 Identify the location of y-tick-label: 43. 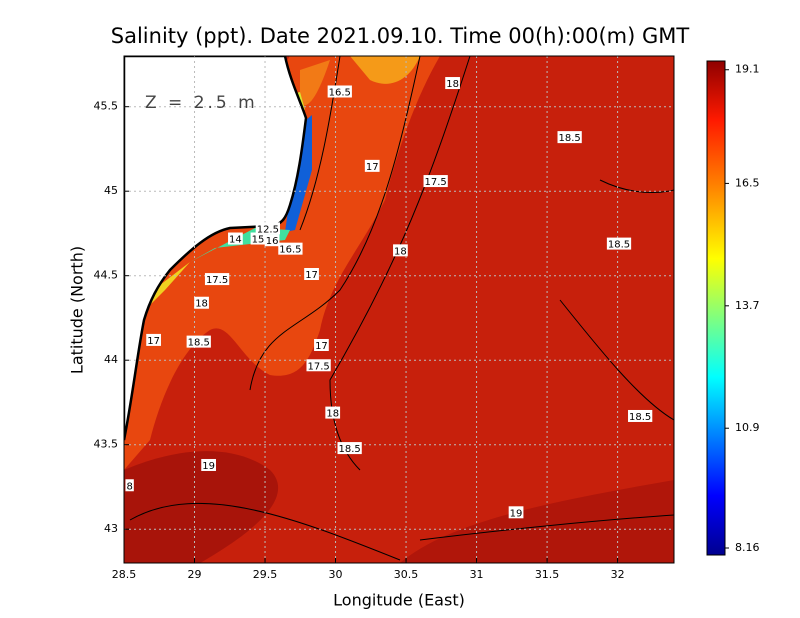
(111, 528).